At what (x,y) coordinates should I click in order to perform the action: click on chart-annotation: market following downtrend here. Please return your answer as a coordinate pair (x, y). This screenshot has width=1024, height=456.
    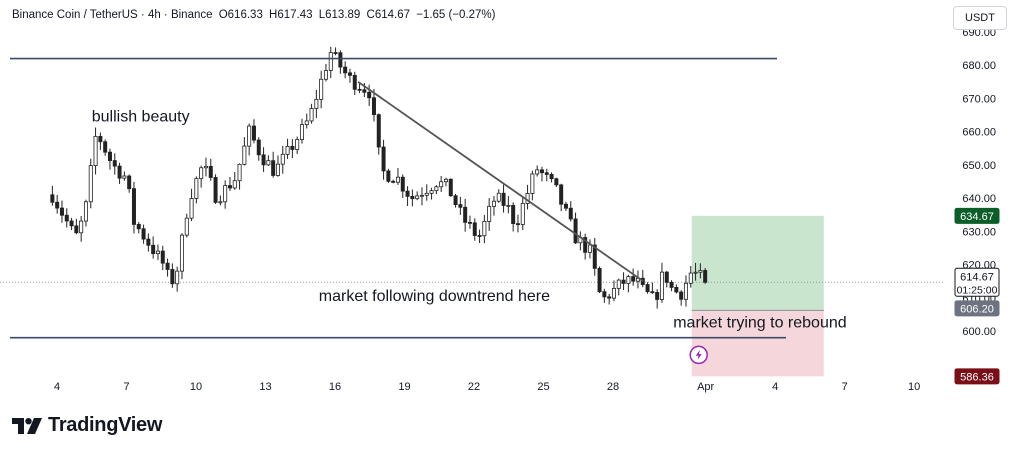
    Looking at the image, I should click on (434, 296).